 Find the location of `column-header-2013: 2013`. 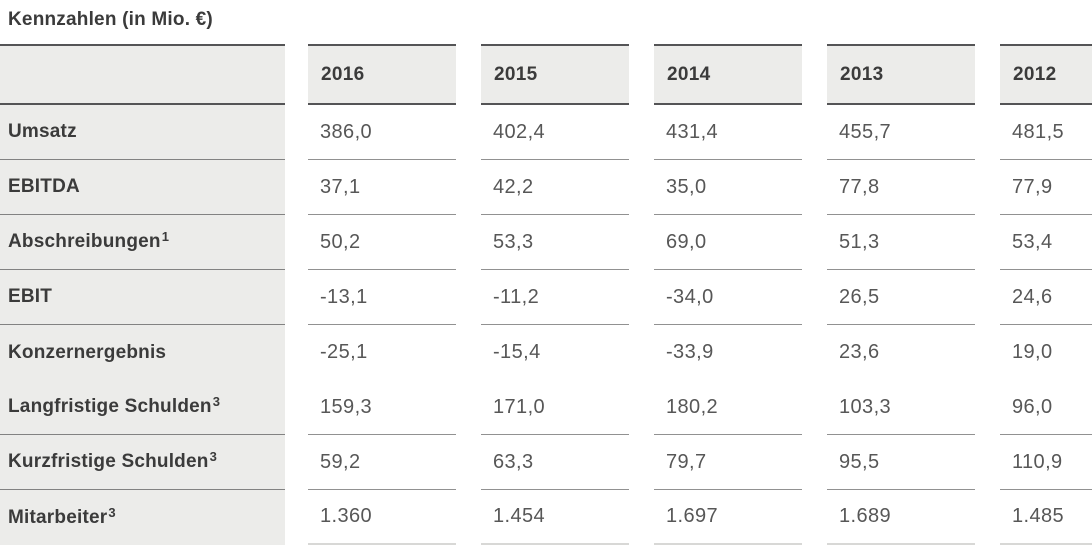

column-header-2013: 2013 is located at coordinates (901, 74).